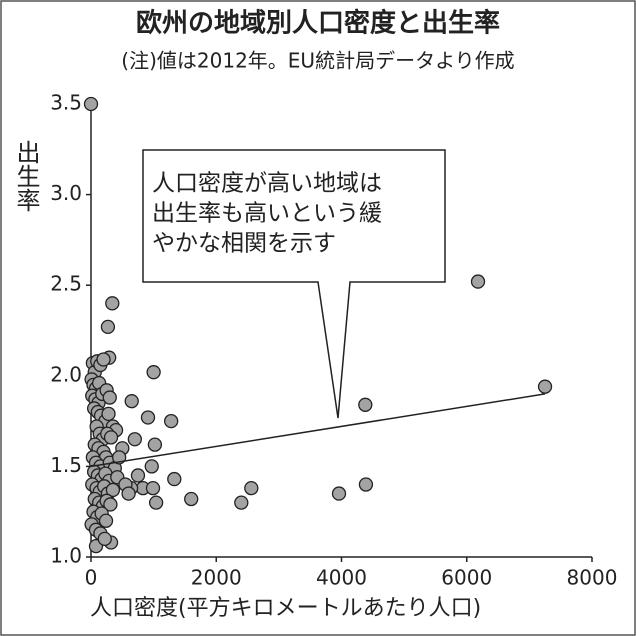  What do you see at coordinates (285, 608) in the screenshot?
I see `x-axis-label: 人口密度(平方キロメートルあたり人口)` at bounding box center [285, 608].